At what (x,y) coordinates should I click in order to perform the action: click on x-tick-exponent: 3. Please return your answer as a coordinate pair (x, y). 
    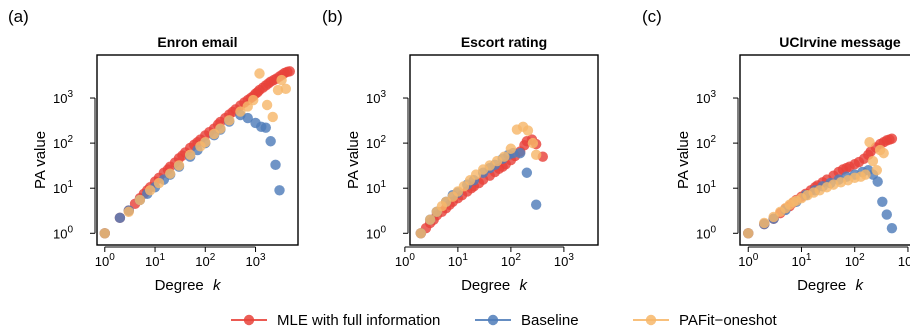
    Looking at the image, I should click on (263, 257).